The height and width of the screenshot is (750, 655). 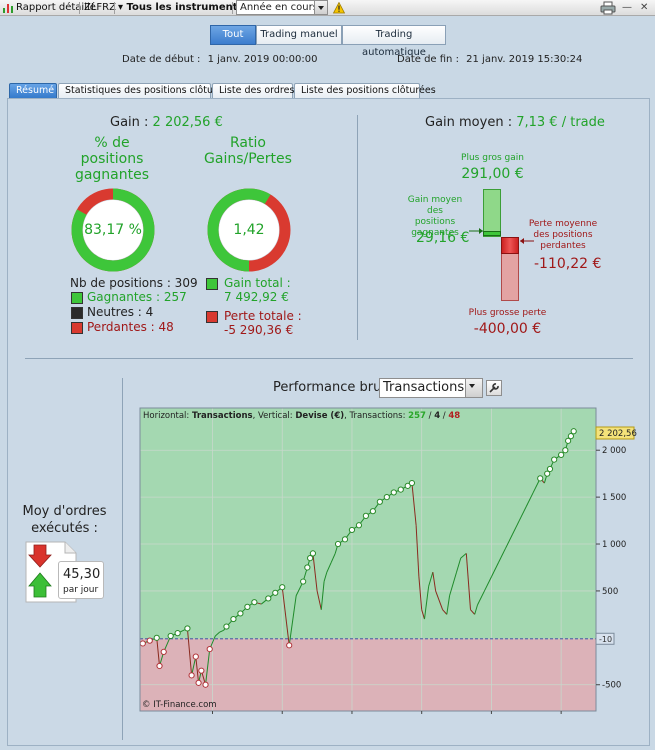 I want to click on start-date-label: Date de début :, so click(x=161, y=59).